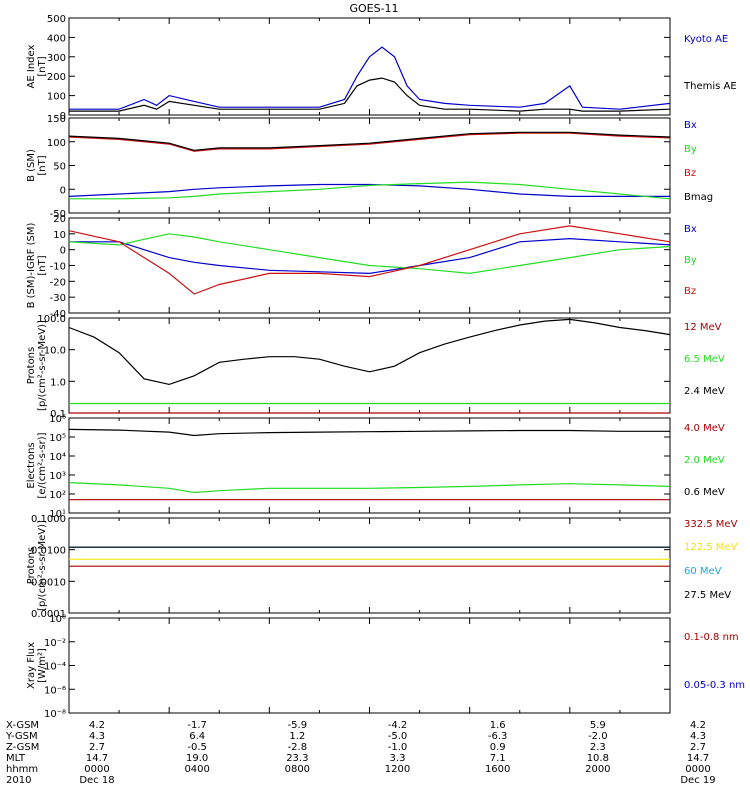 The width and height of the screenshot is (750, 800). Describe the element at coordinates (690, 125) in the screenshot. I see `legend-entry: Bx` at that location.